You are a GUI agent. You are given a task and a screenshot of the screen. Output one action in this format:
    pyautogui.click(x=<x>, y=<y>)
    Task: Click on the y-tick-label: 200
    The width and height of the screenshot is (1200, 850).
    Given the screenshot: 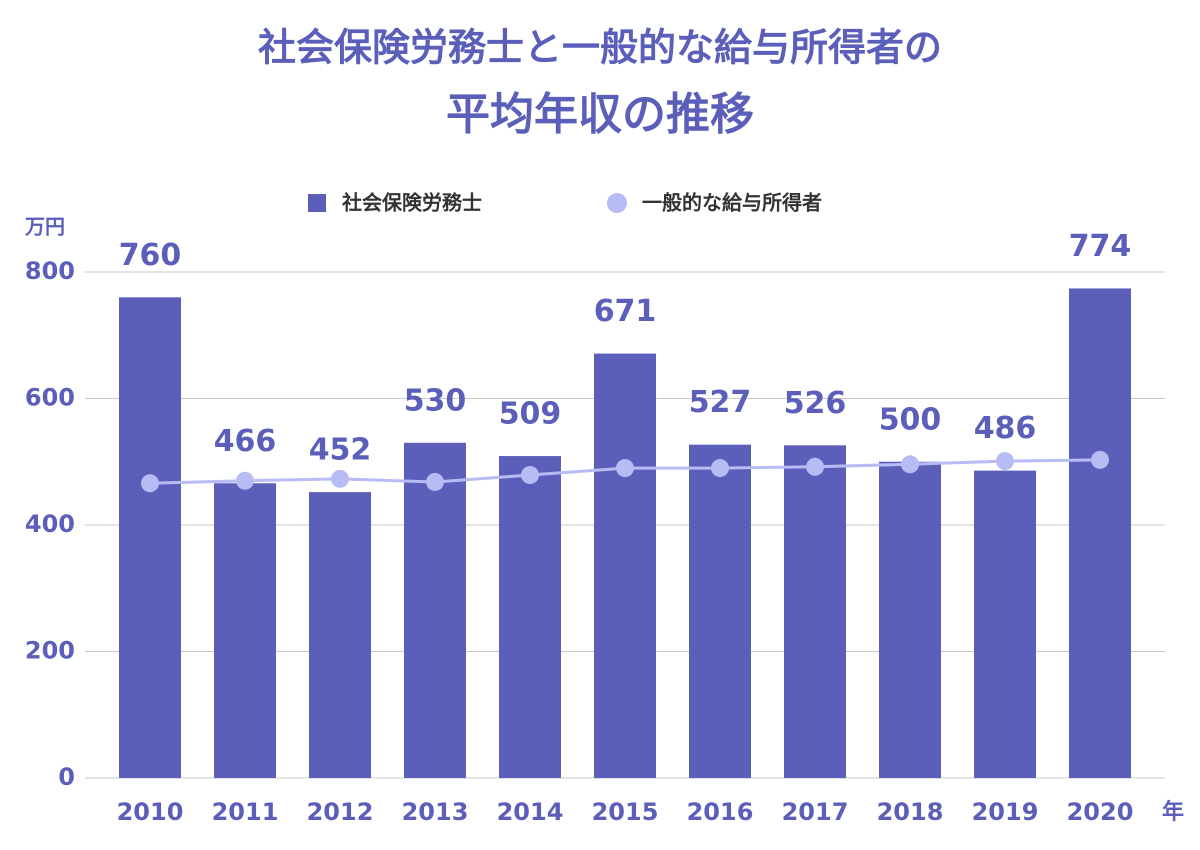 What is the action you would take?
    pyautogui.click(x=50, y=651)
    